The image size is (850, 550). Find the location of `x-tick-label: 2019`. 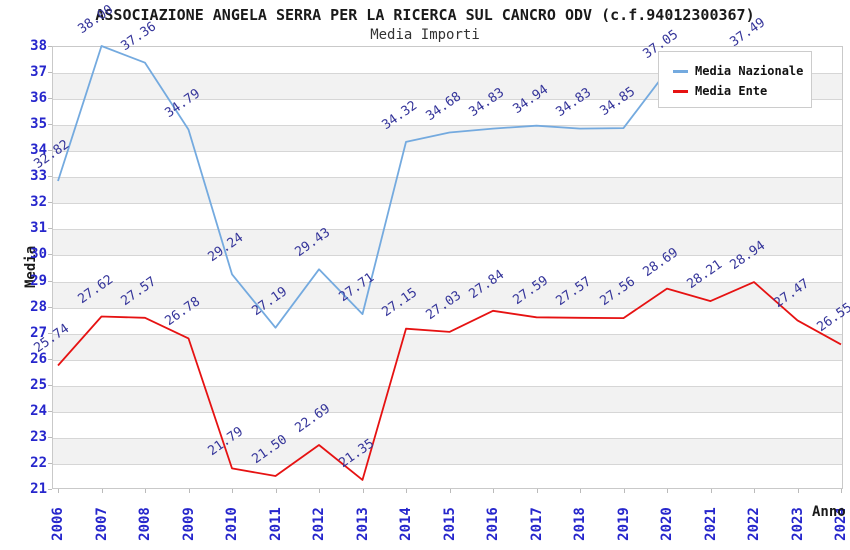

x-tick-label: 2019 is located at coordinates (623, 524).